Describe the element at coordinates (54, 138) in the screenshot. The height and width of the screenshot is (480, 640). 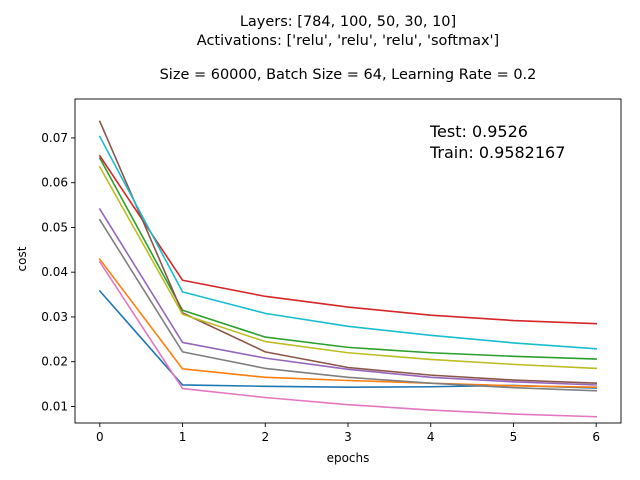
I see `y-tick-label: 0.07` at that location.